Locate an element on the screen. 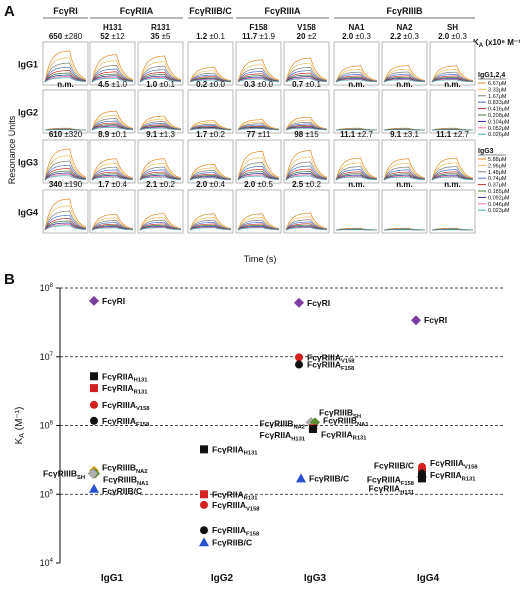  ka-value: 8.9 ±0.1 is located at coordinates (112, 134).